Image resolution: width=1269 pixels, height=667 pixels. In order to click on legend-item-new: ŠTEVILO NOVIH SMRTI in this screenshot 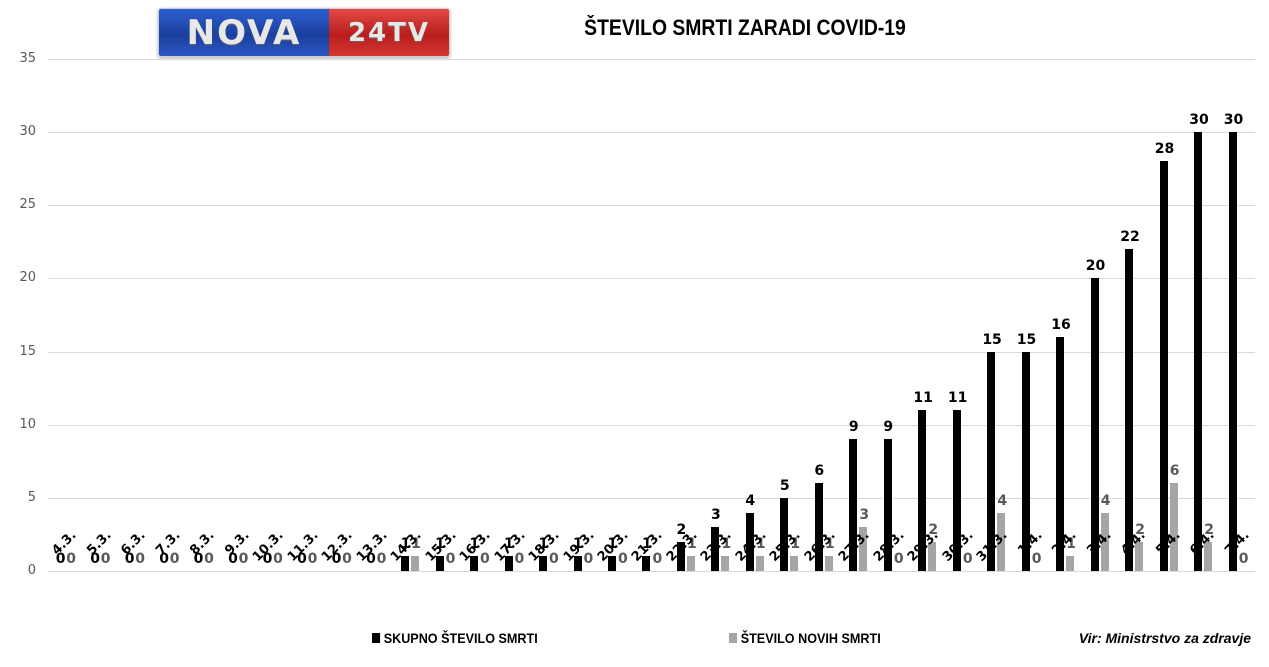, I will do `click(805, 638)`.